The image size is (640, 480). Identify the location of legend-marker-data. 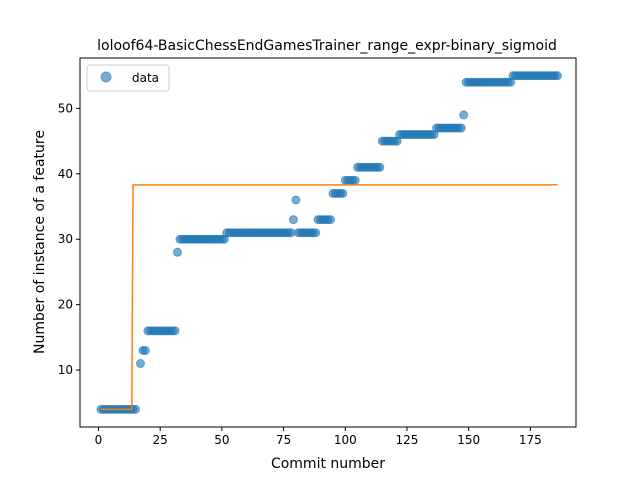
(106, 77).